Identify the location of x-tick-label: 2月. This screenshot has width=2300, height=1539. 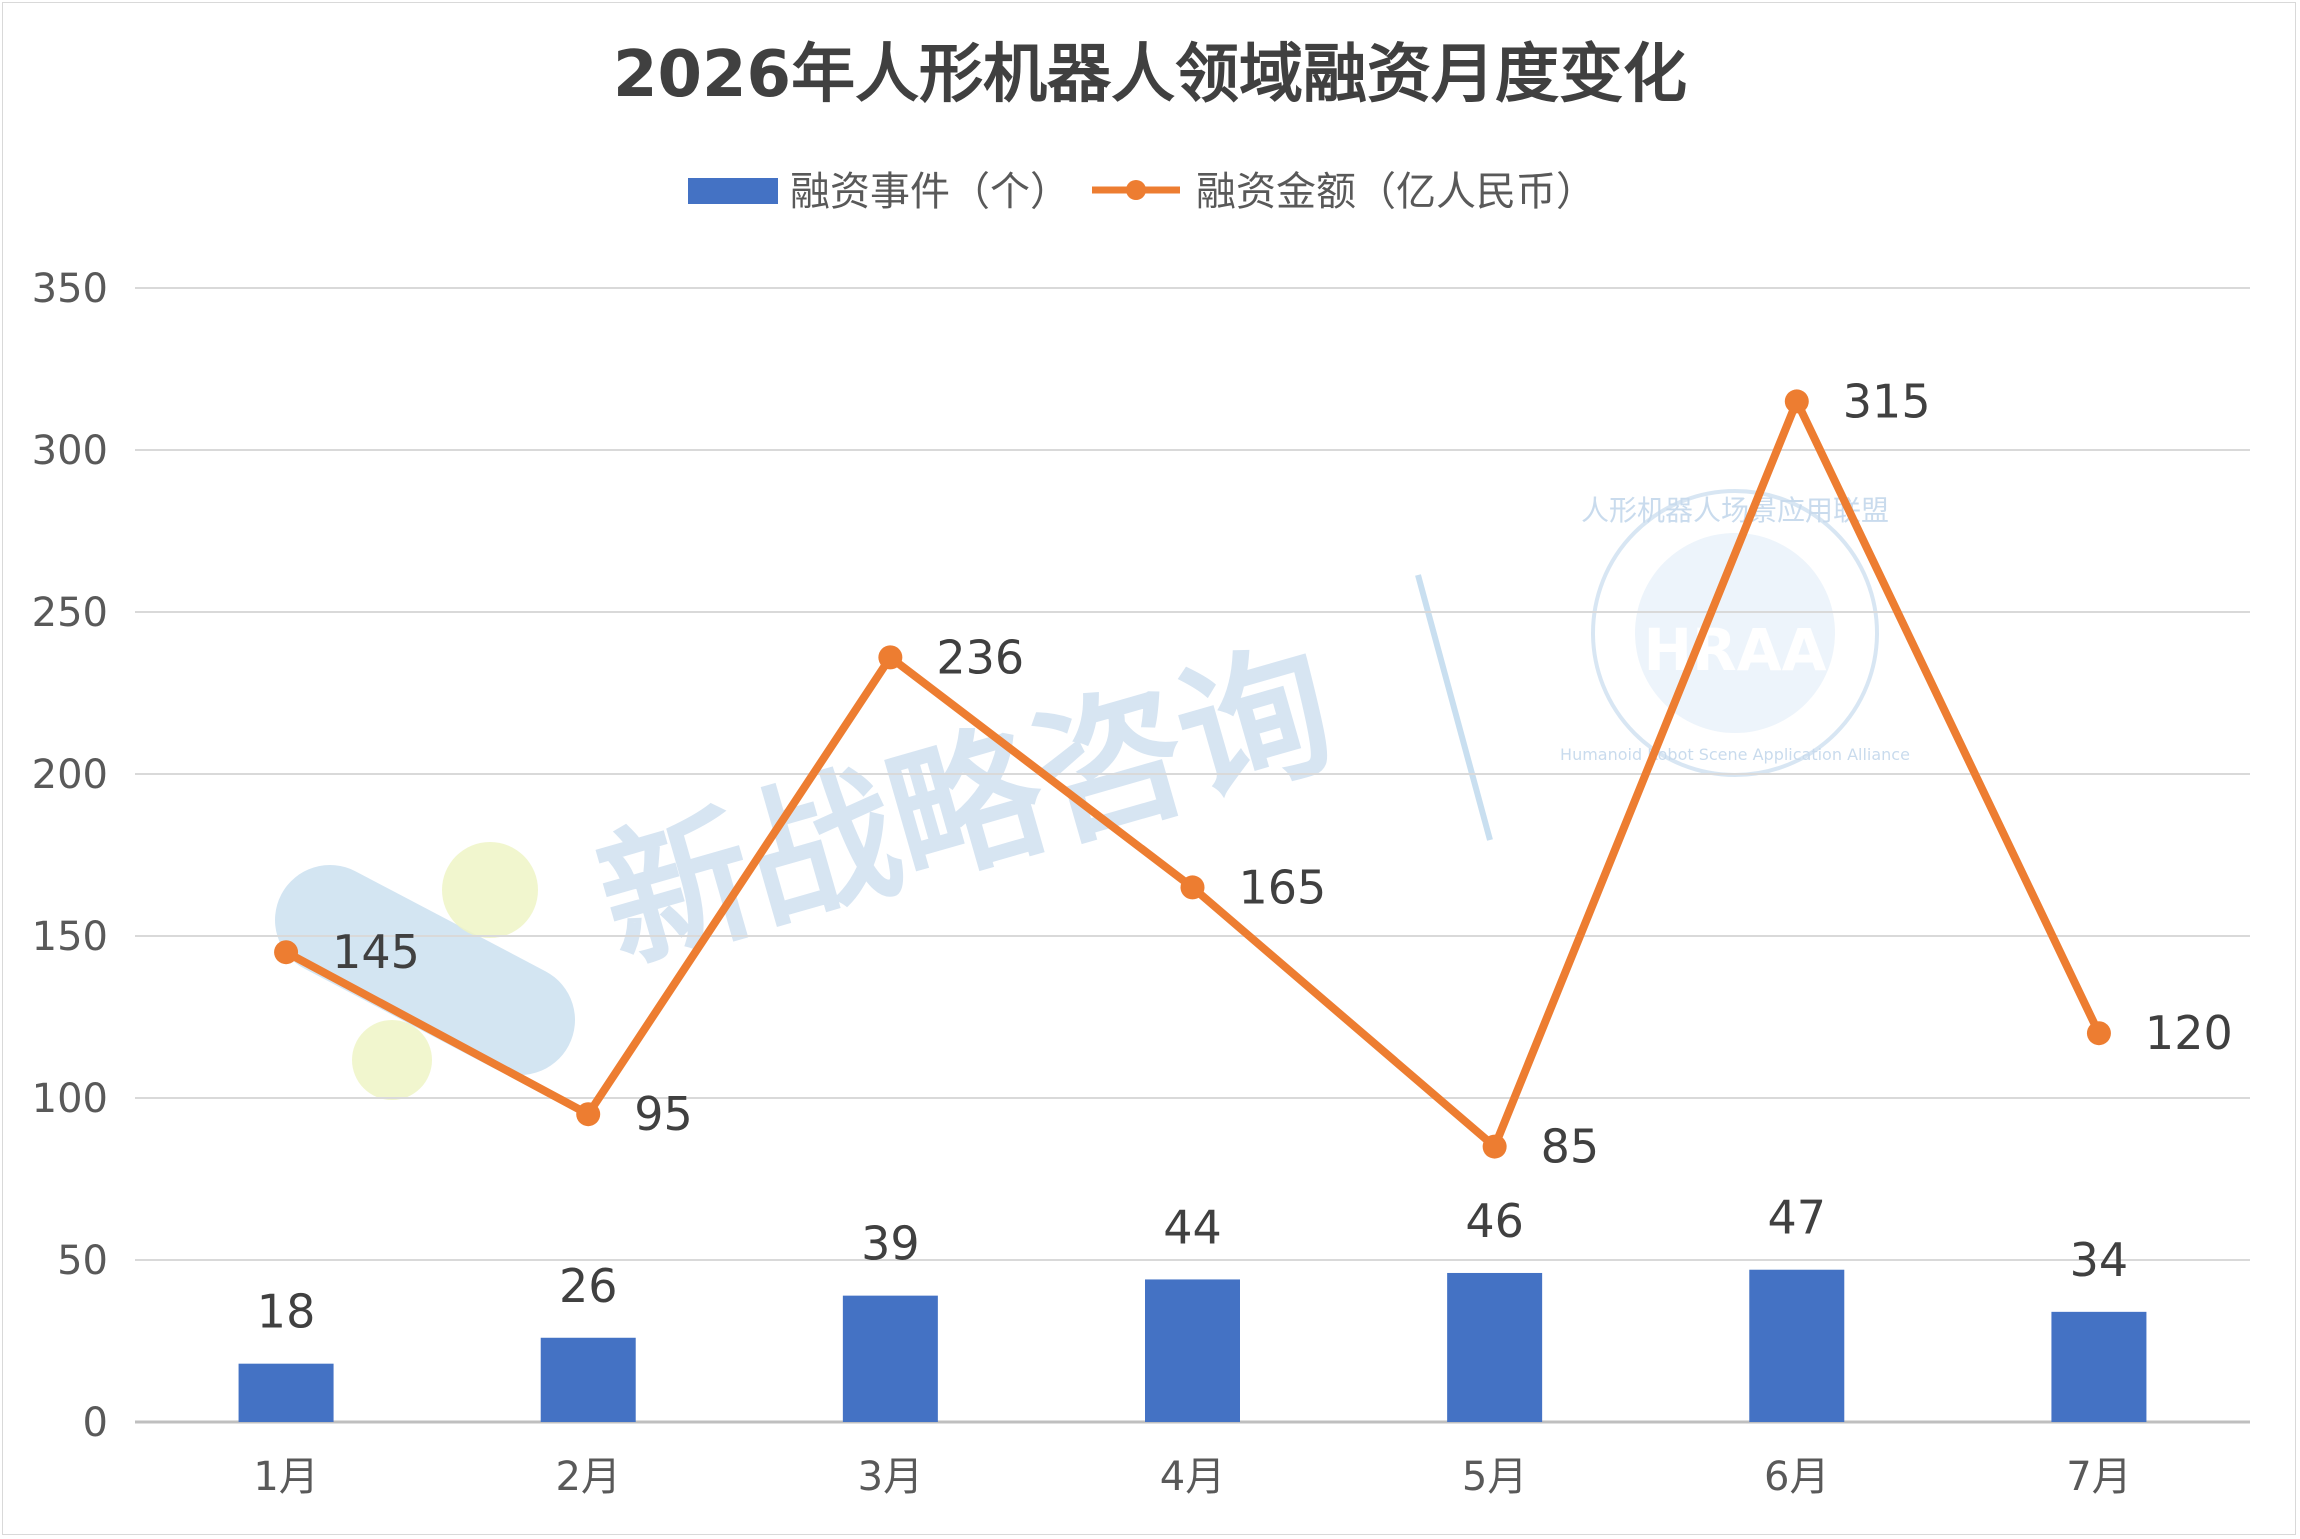
(587, 1477).